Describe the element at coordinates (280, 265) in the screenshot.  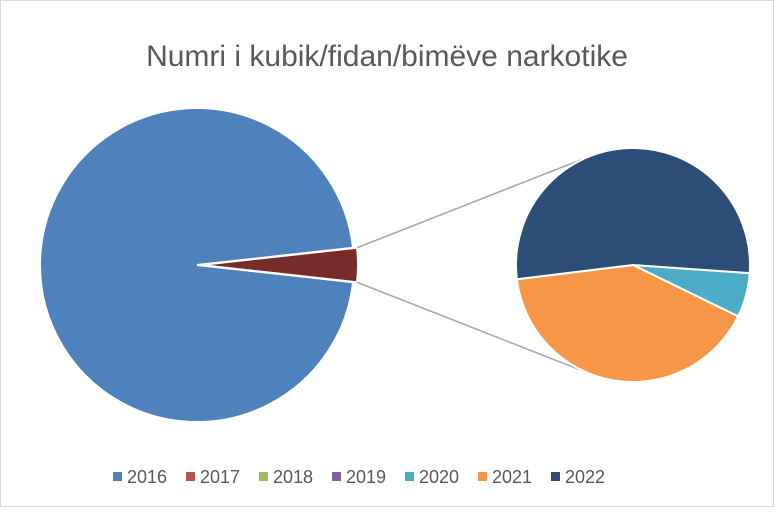
I see `other-slice` at that location.